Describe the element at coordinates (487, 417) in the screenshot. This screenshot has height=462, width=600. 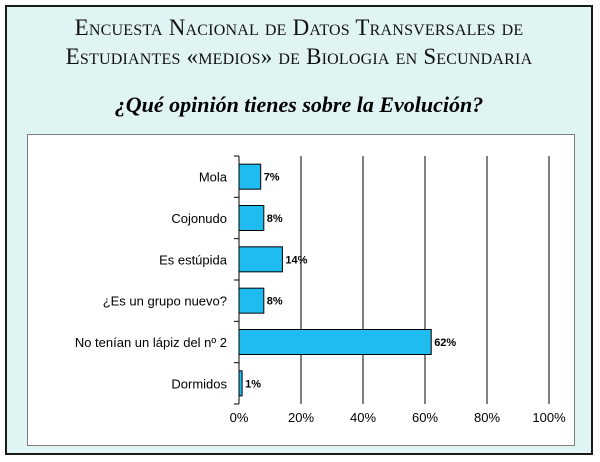
I see `x-tick-label: 80%` at that location.